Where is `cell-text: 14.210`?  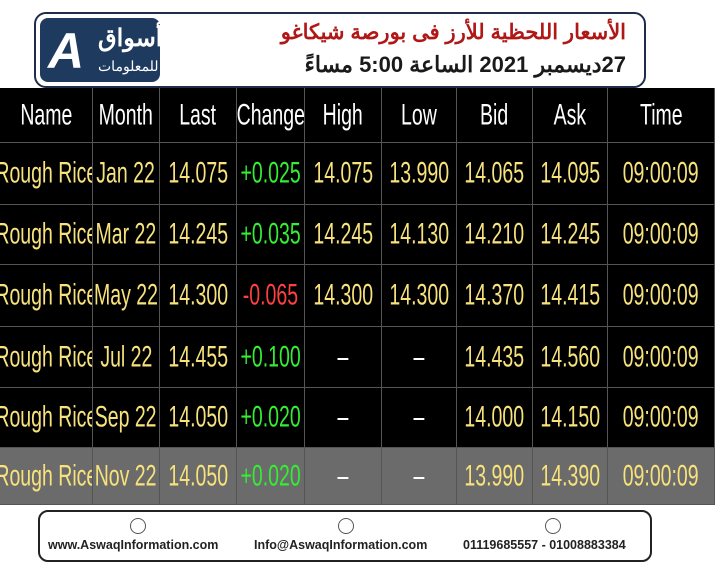
cell-text: 14.210 is located at coordinates (494, 234).